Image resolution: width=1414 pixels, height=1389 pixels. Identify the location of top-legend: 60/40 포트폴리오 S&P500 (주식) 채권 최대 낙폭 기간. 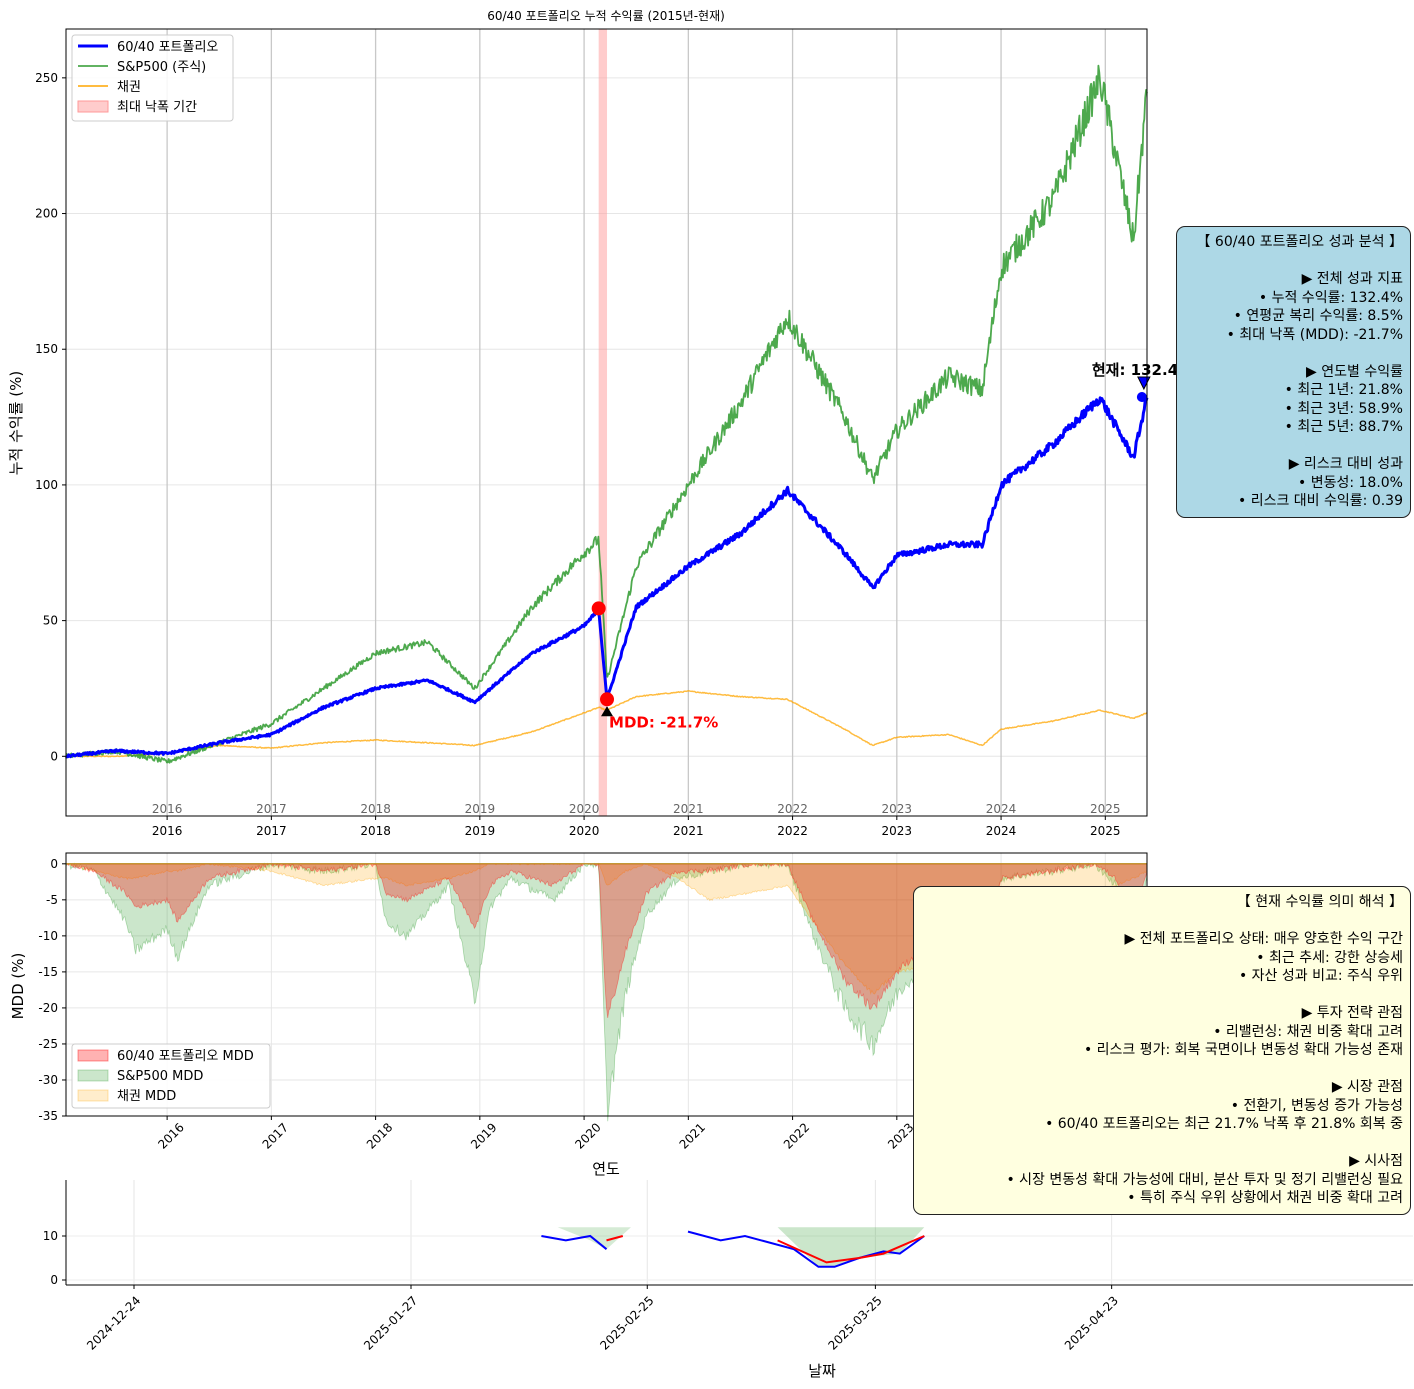
(152, 78).